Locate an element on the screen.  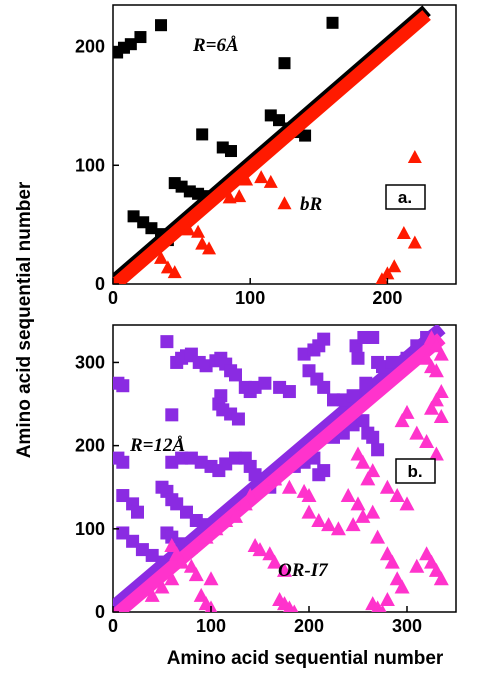
panel-b-protein-label: OR-I7 is located at coordinates (303, 570).